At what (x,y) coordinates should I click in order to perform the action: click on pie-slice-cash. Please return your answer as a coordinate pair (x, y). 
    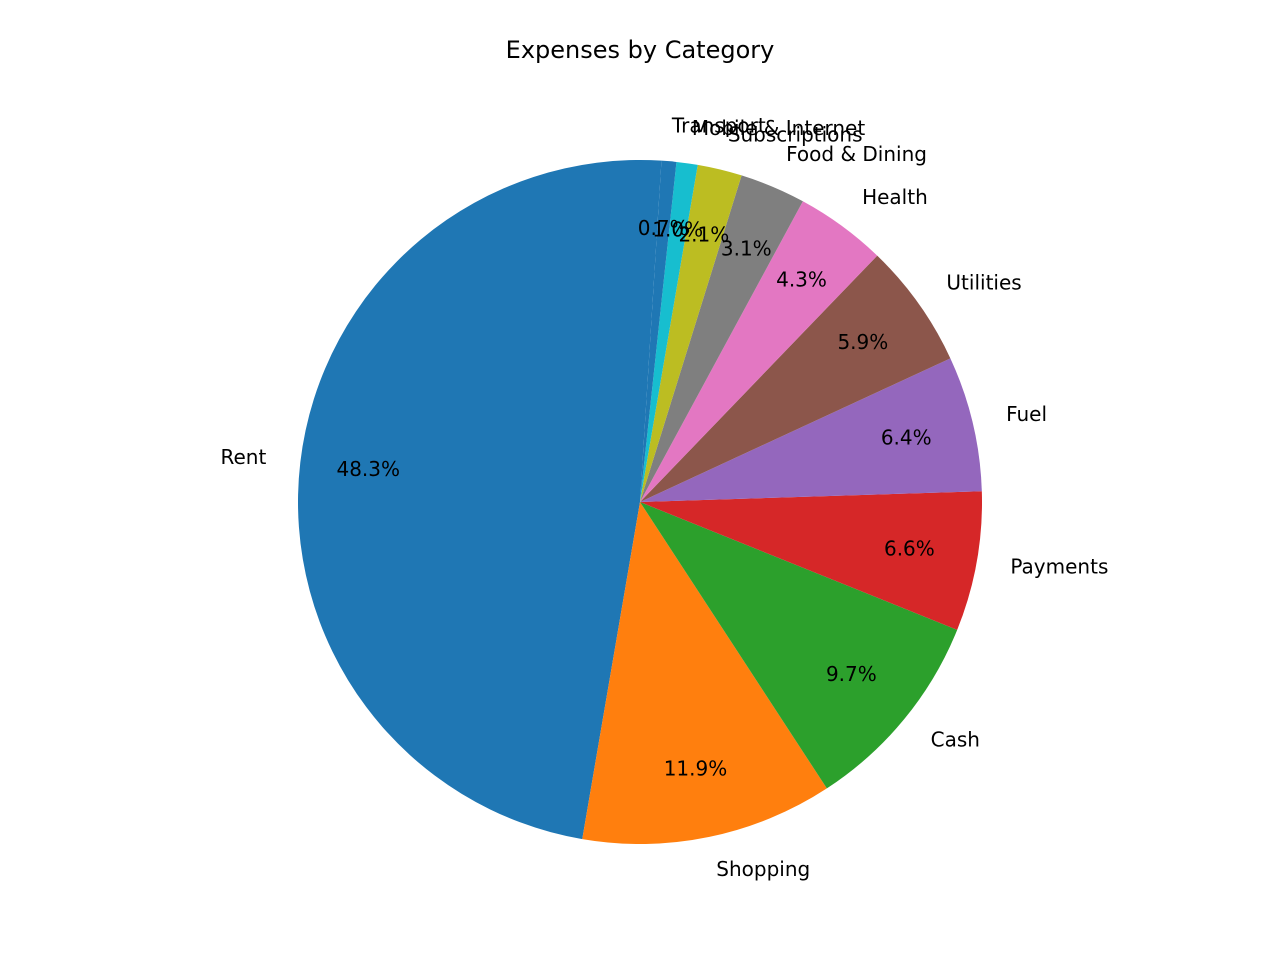
    Looking at the image, I should click on (799, 645).